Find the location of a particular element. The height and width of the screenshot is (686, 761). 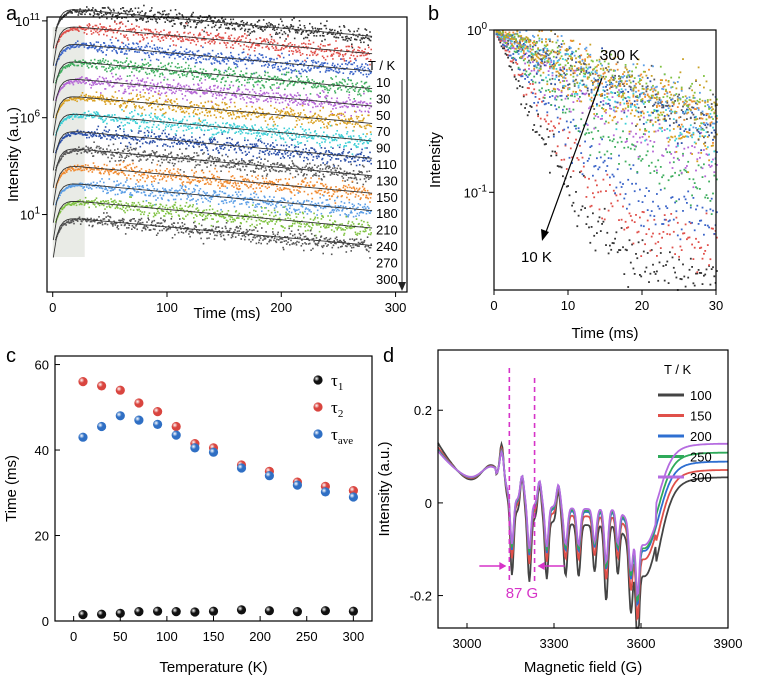

panel-a-series-130K is located at coordinates (212, 131).